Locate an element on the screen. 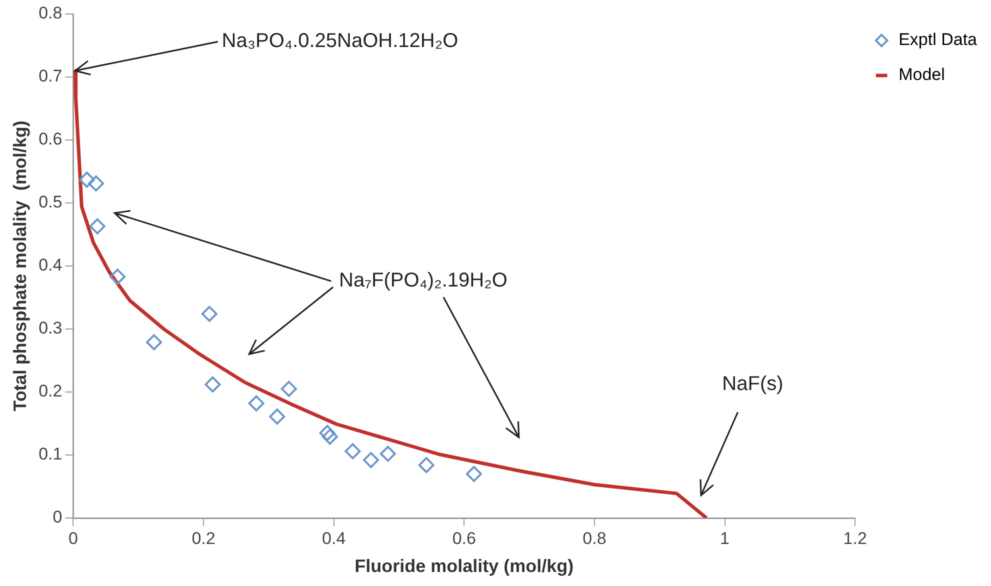 The height and width of the screenshot is (586, 991). y-tick-label: 0 is located at coordinates (57, 517).